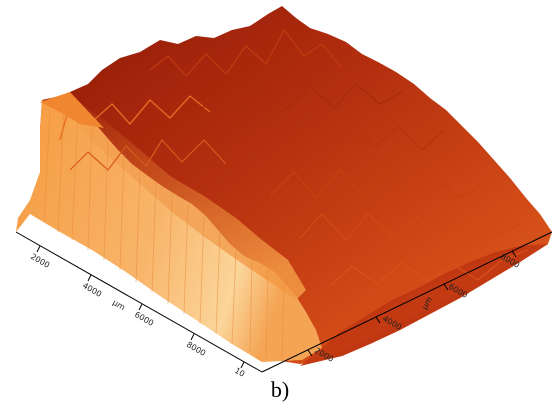 This screenshot has width=560, height=407. I want to click on x-tick-label: 2000, so click(40, 261).